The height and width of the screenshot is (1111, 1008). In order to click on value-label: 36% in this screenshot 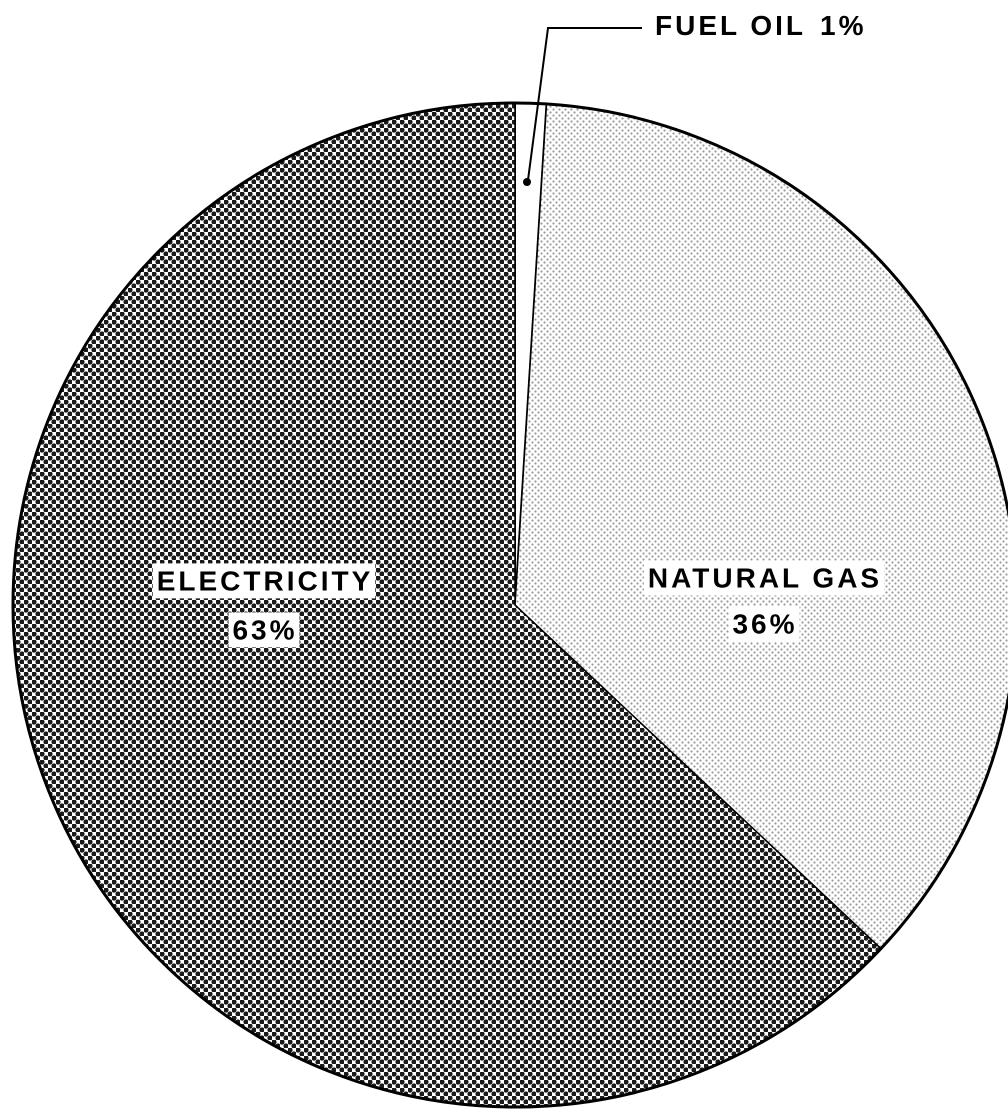, I will do `click(764, 623)`.